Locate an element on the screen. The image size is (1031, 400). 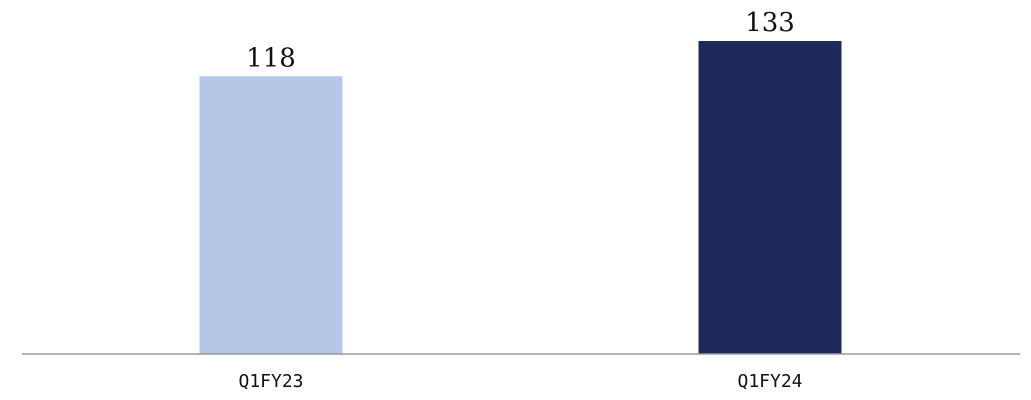
bar-q1fy24 is located at coordinates (770, 197).